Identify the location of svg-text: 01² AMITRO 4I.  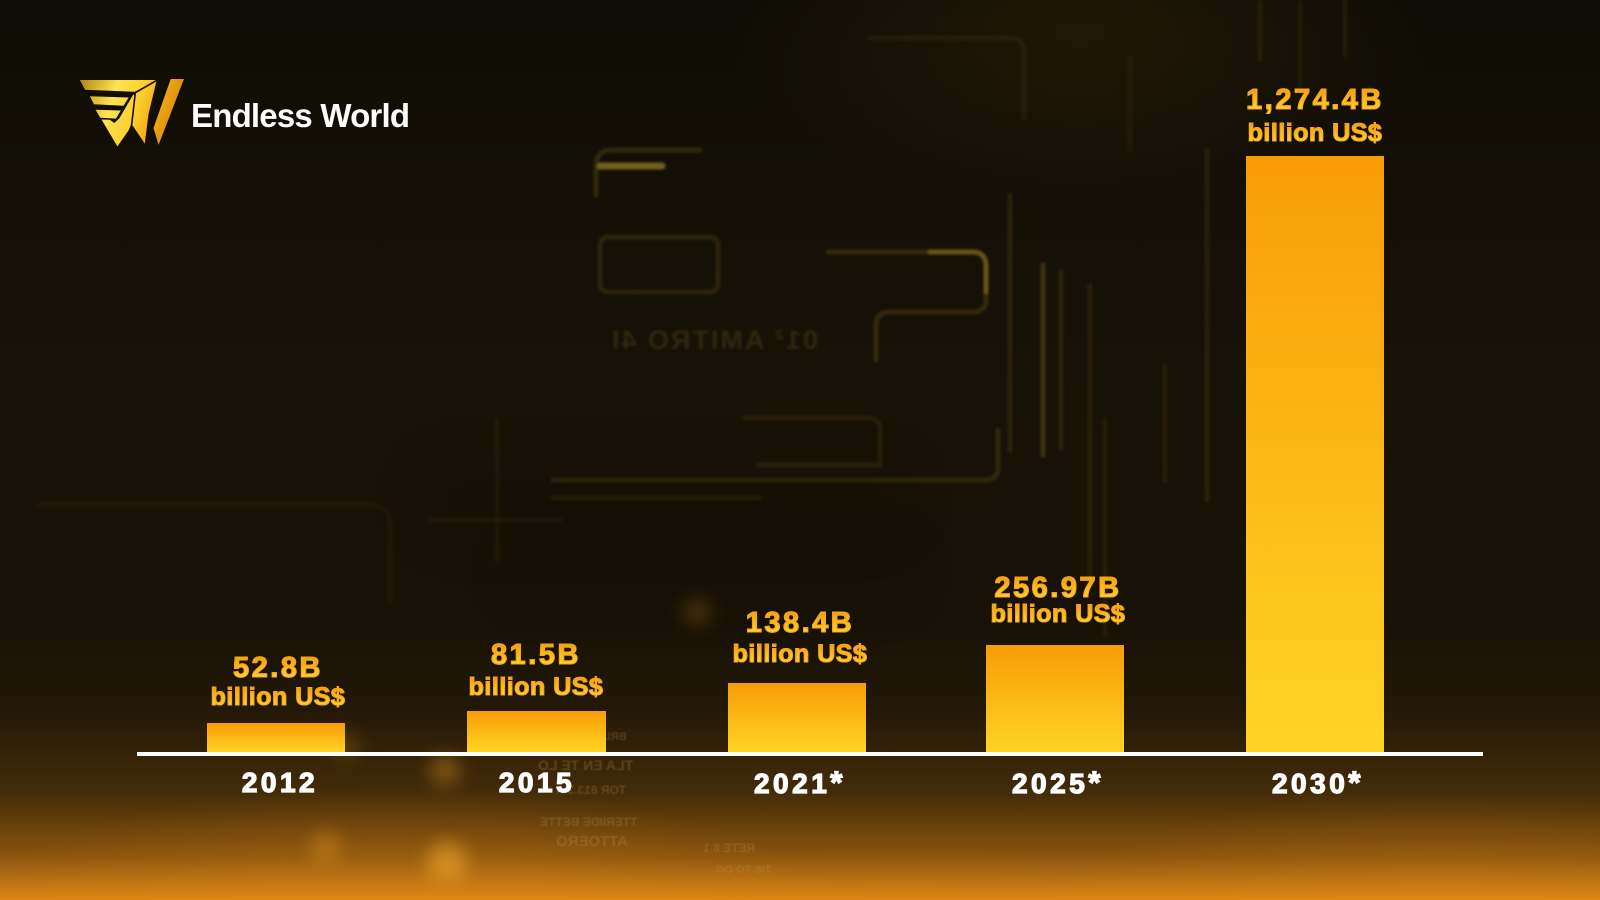
(714, 340).